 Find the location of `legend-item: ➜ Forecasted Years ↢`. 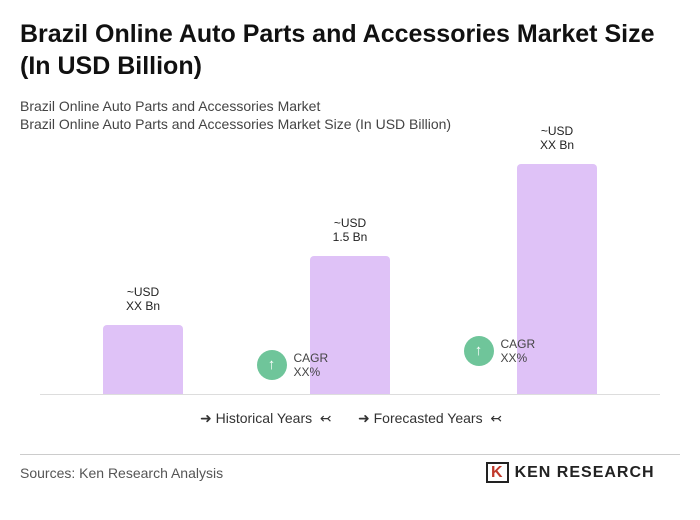

legend-item: ➜ Forecasted Years ↢ is located at coordinates (430, 418).